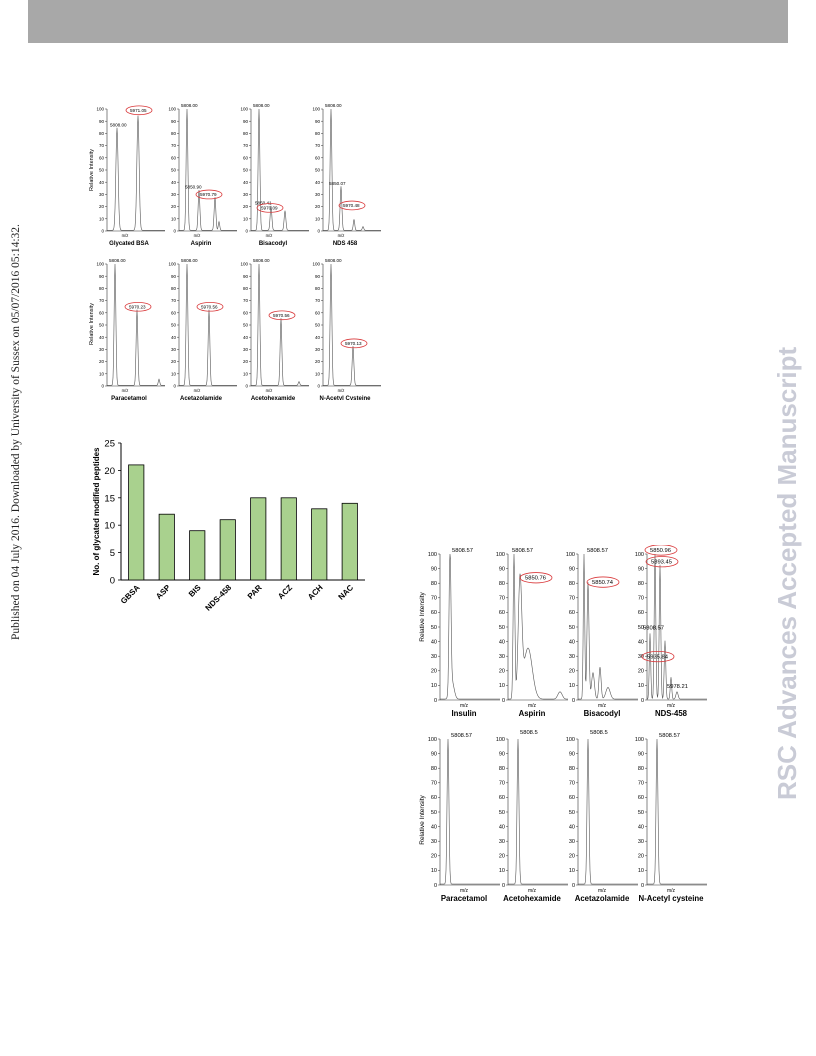  I want to click on bar-category-label: ACH, so click(315, 592).